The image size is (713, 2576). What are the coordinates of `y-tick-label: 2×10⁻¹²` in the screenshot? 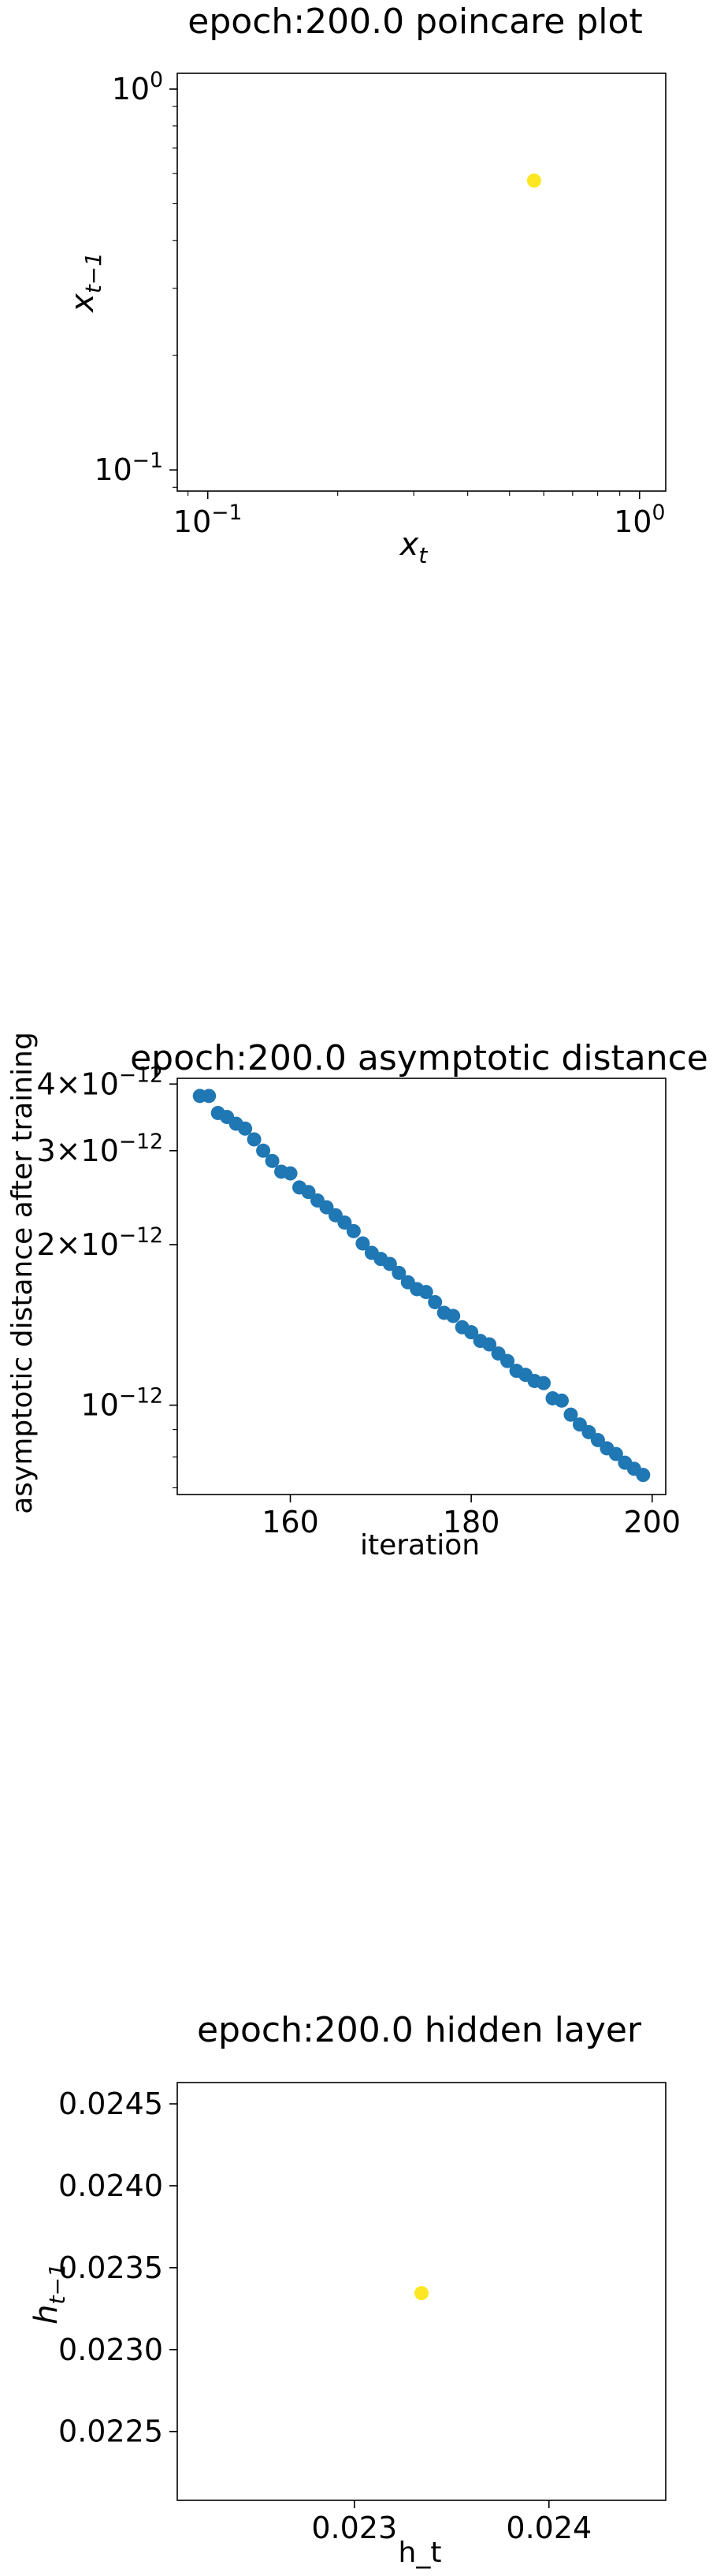 It's located at (99, 1242).